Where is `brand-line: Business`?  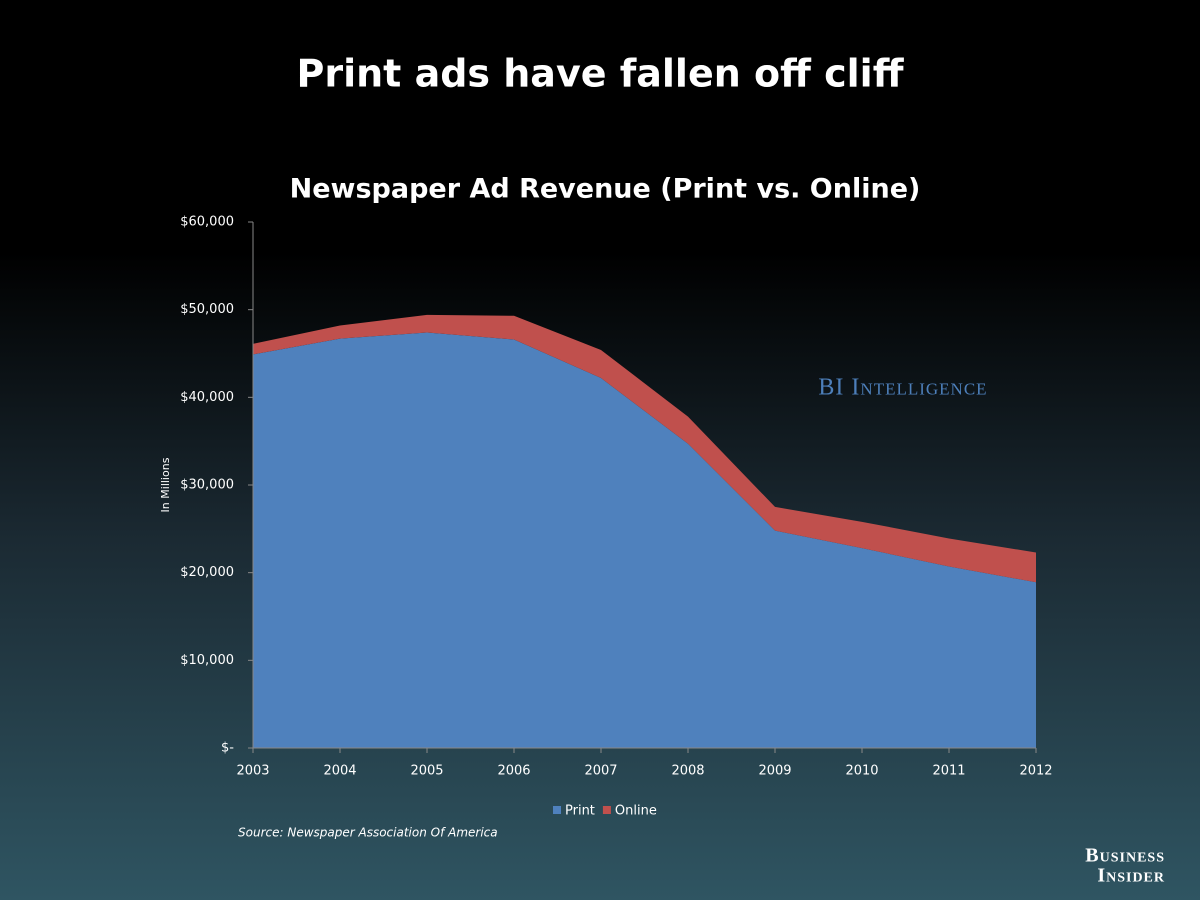 brand-line: Business is located at coordinates (1125, 856).